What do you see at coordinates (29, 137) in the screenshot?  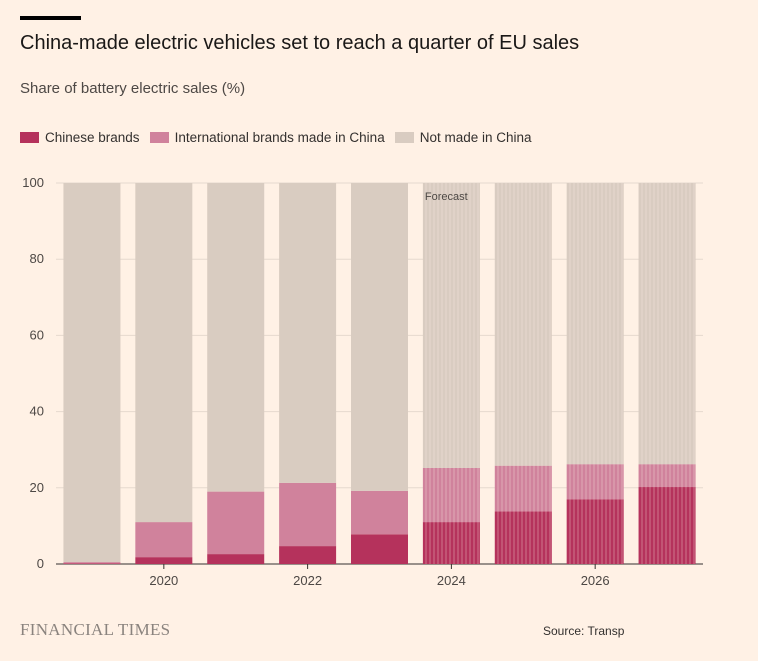 I see `legend-swatch-chinese-brands` at bounding box center [29, 137].